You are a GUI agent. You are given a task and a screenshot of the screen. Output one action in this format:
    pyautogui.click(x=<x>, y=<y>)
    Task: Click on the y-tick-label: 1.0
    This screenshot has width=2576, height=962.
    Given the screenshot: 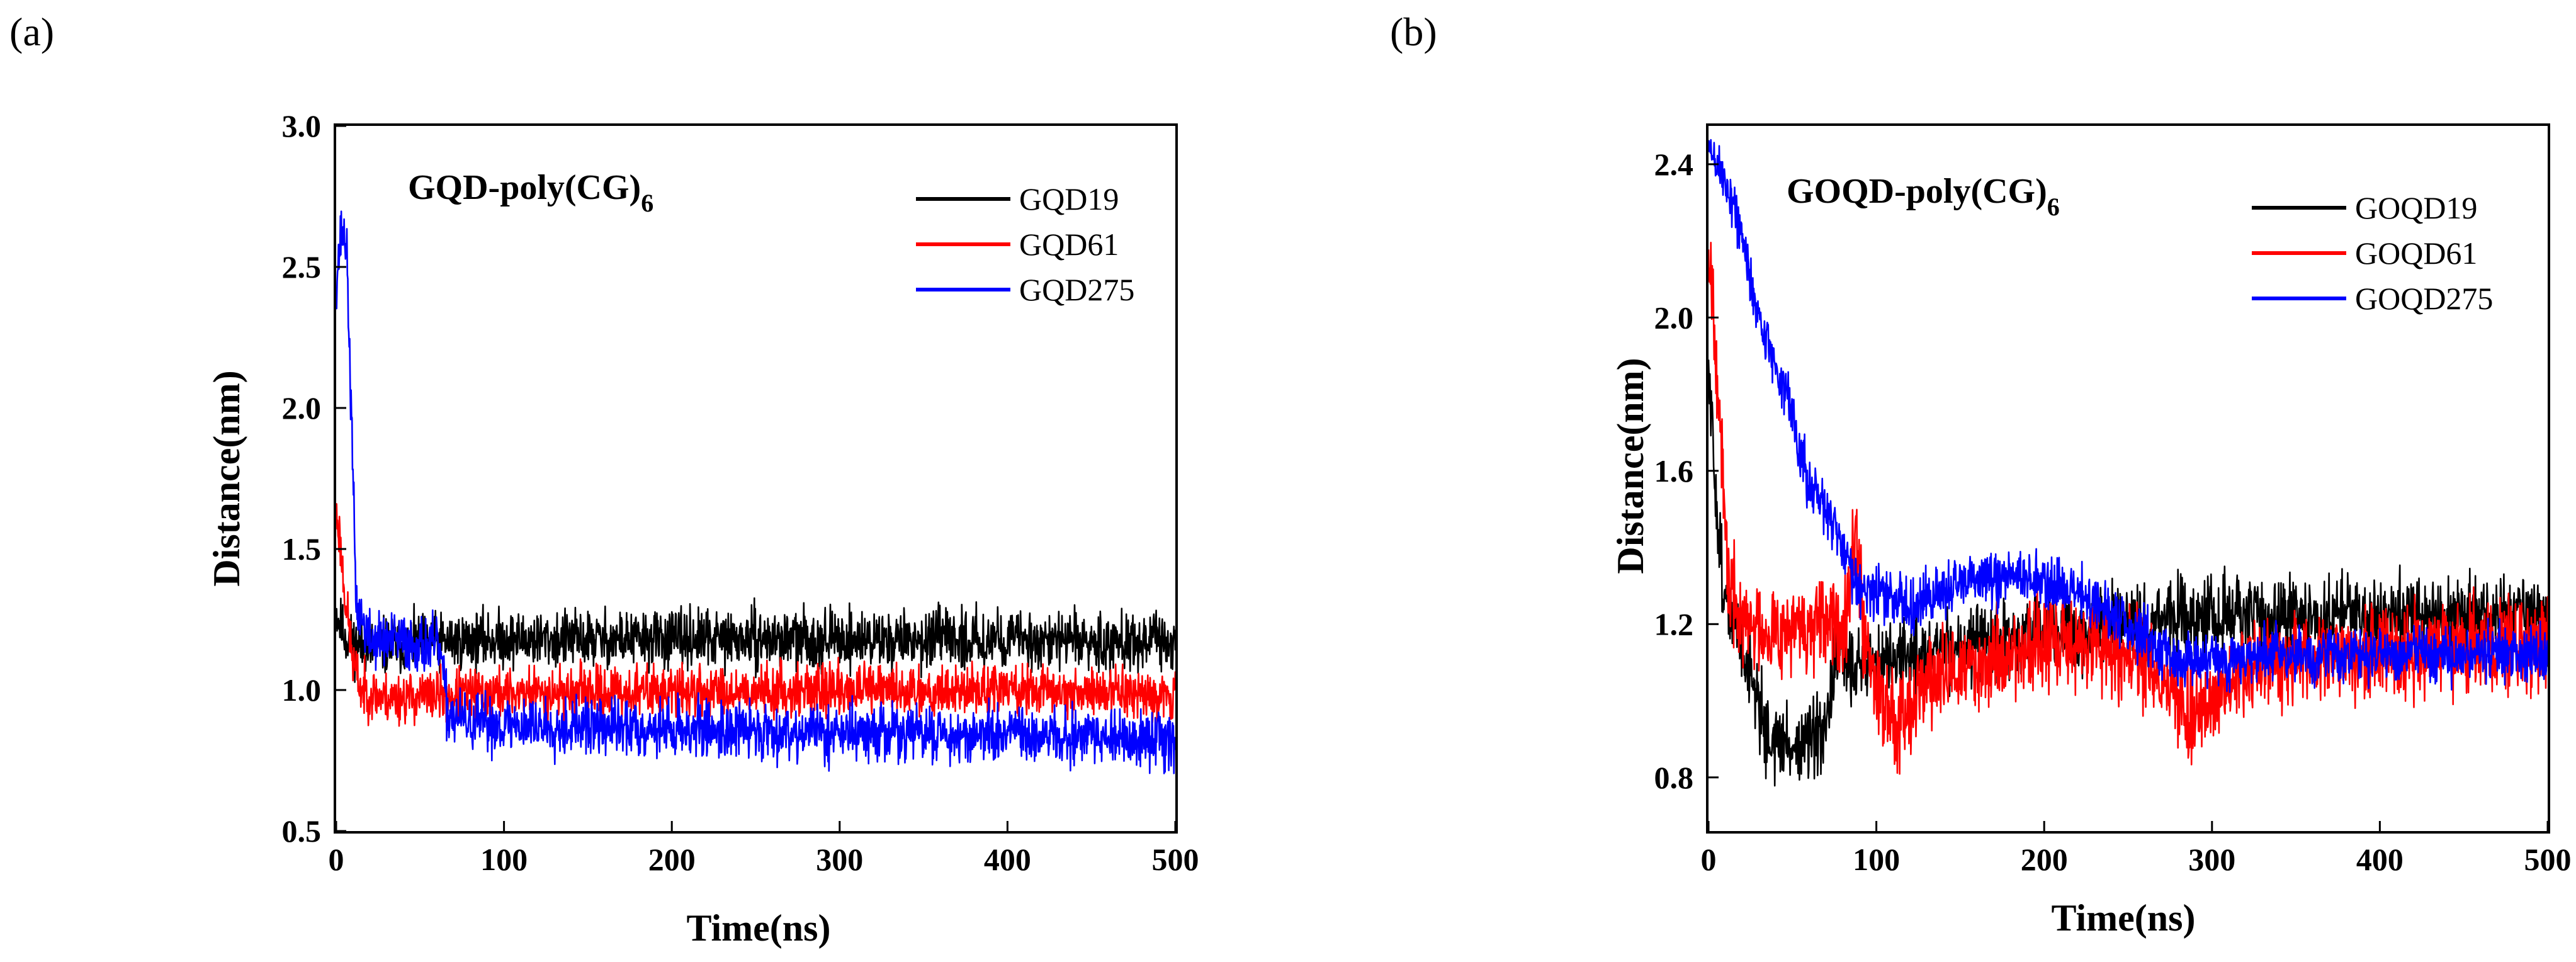 What is the action you would take?
    pyautogui.click(x=302, y=690)
    